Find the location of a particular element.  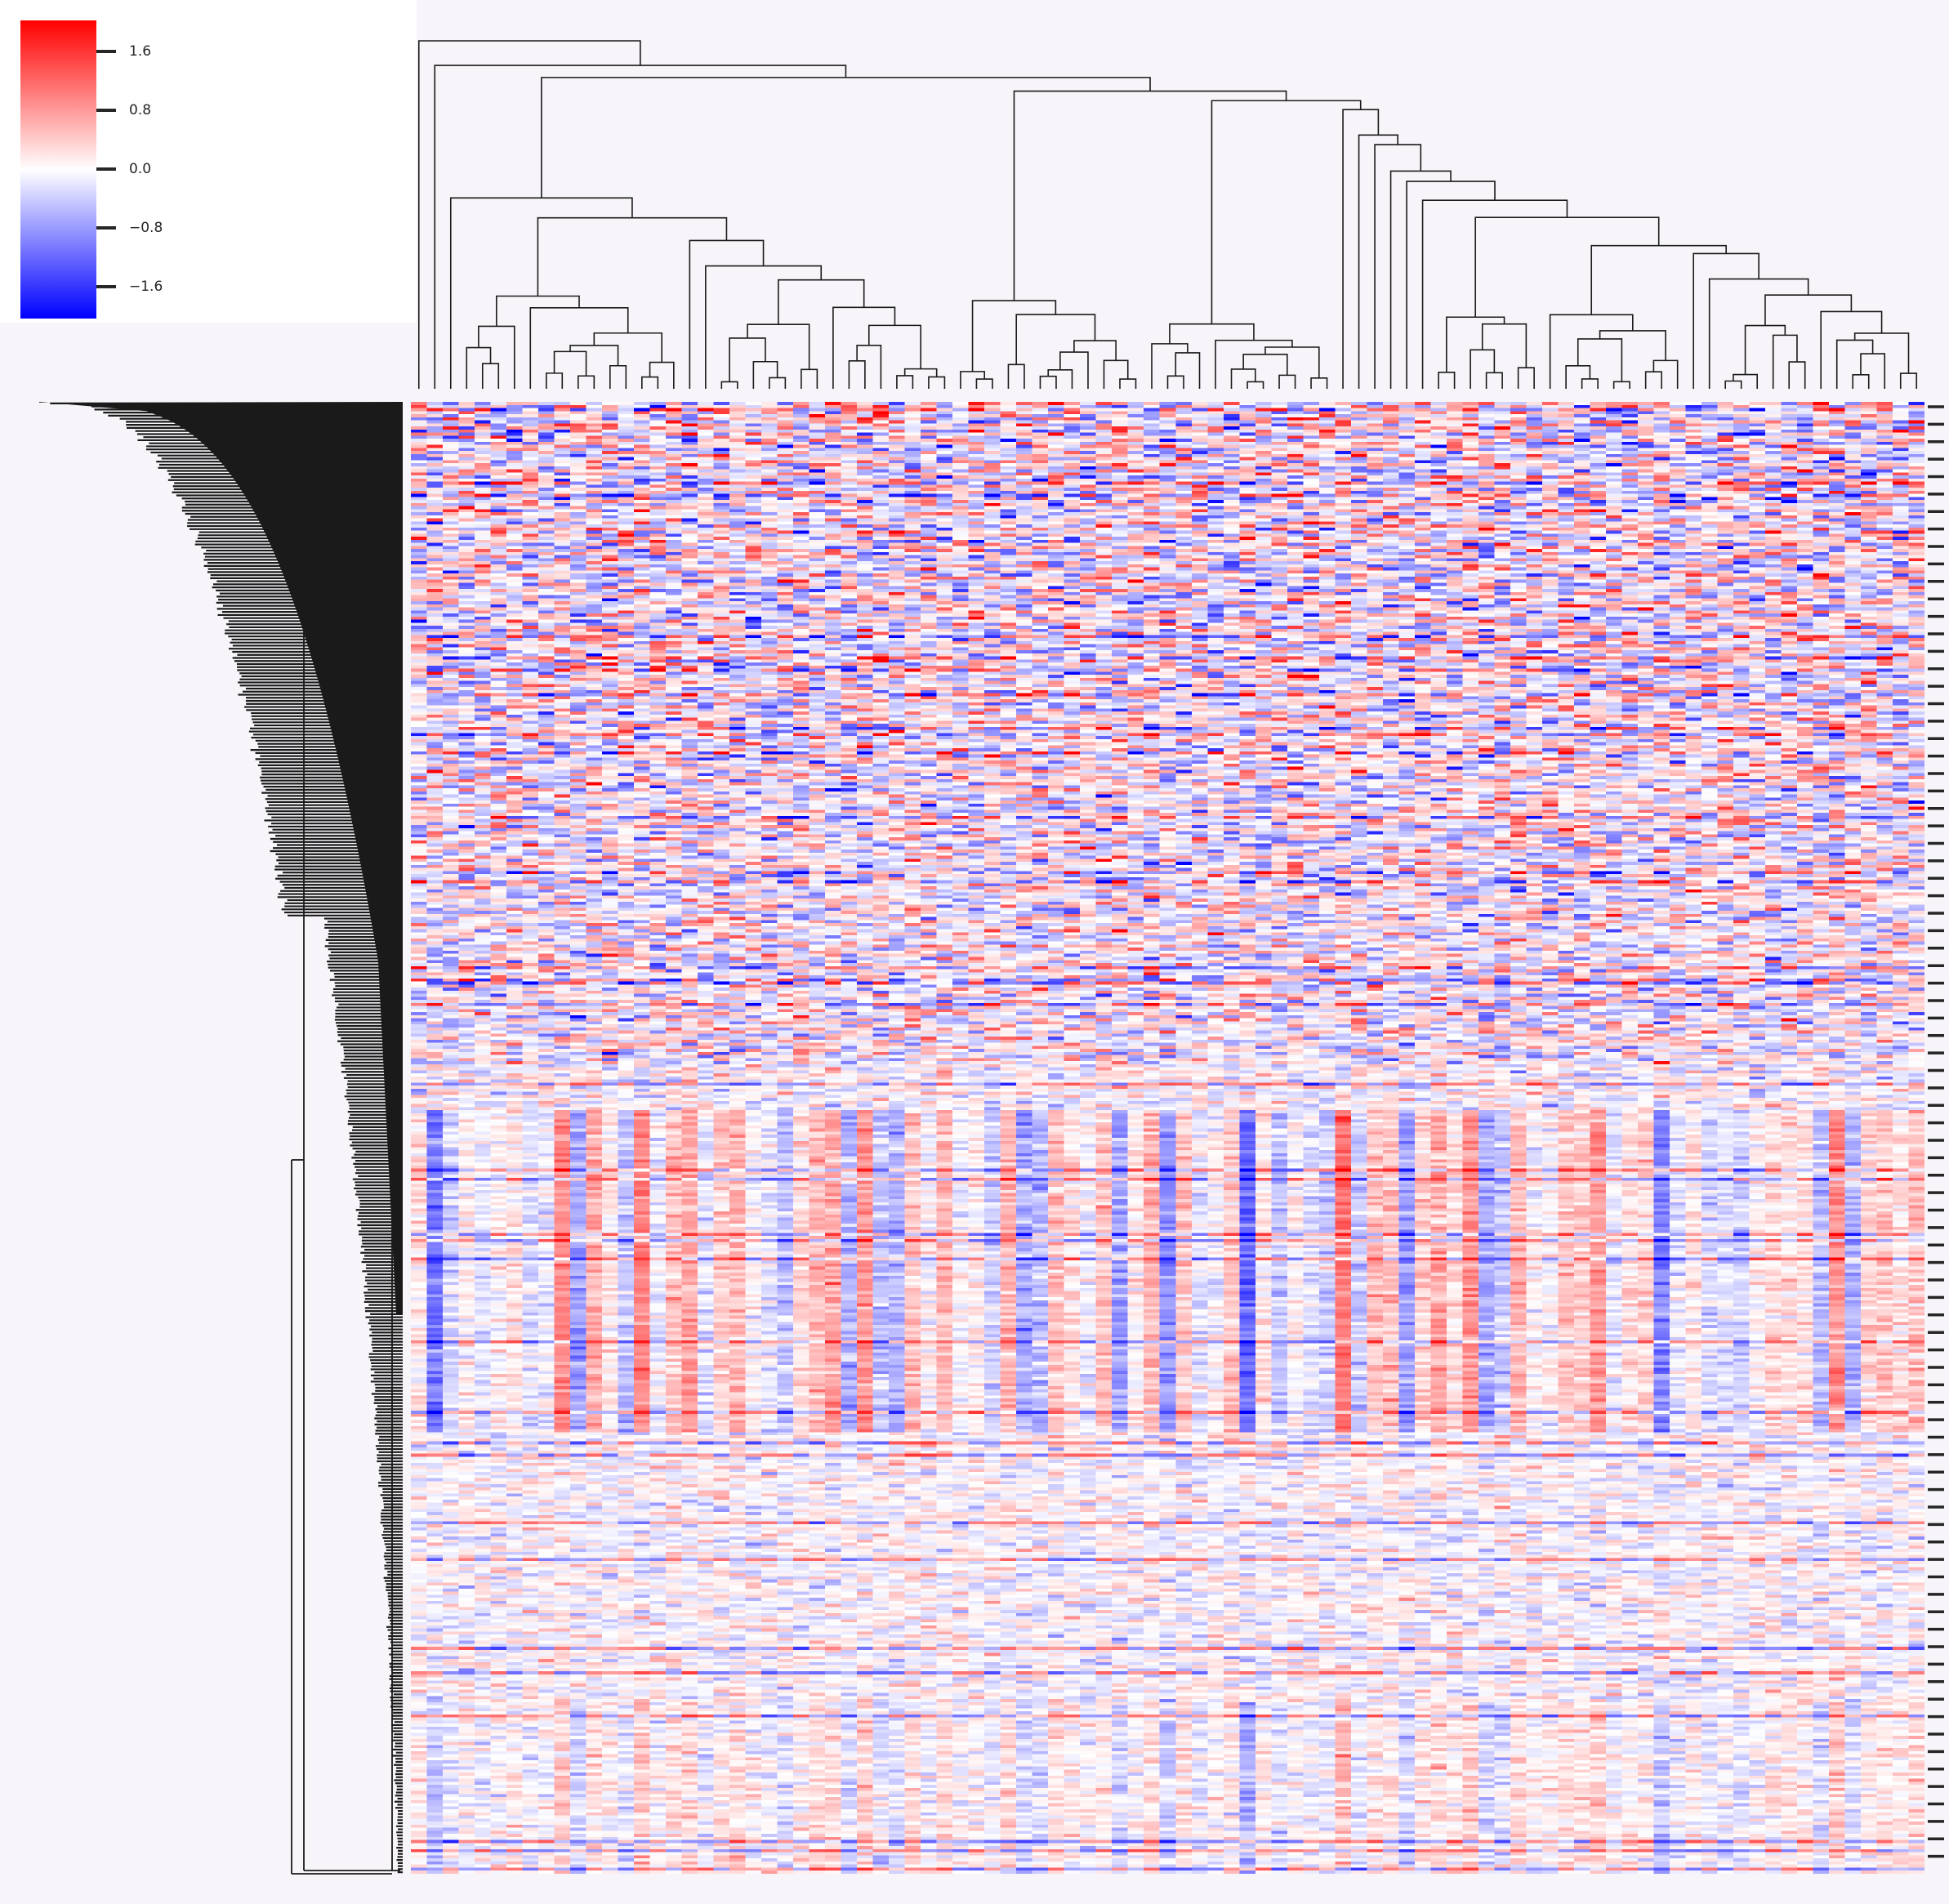

colorbar is located at coordinates (58, 170).